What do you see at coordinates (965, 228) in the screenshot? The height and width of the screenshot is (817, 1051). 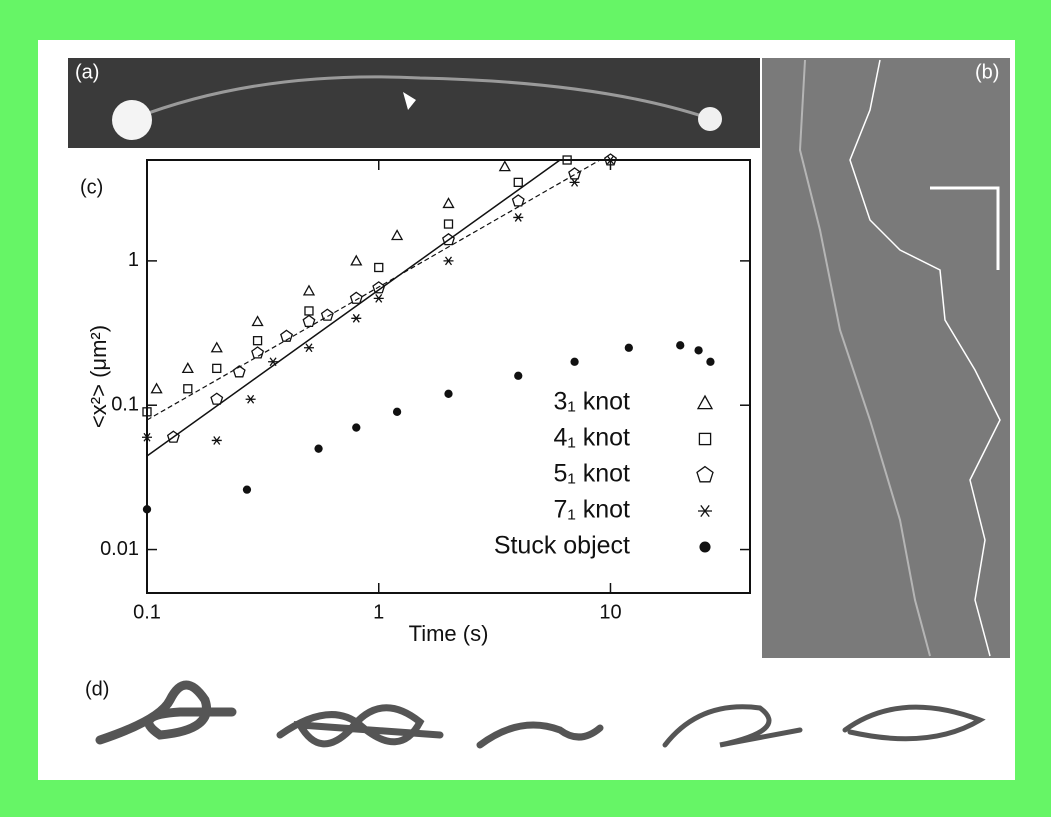 I see `scale-bar` at bounding box center [965, 228].